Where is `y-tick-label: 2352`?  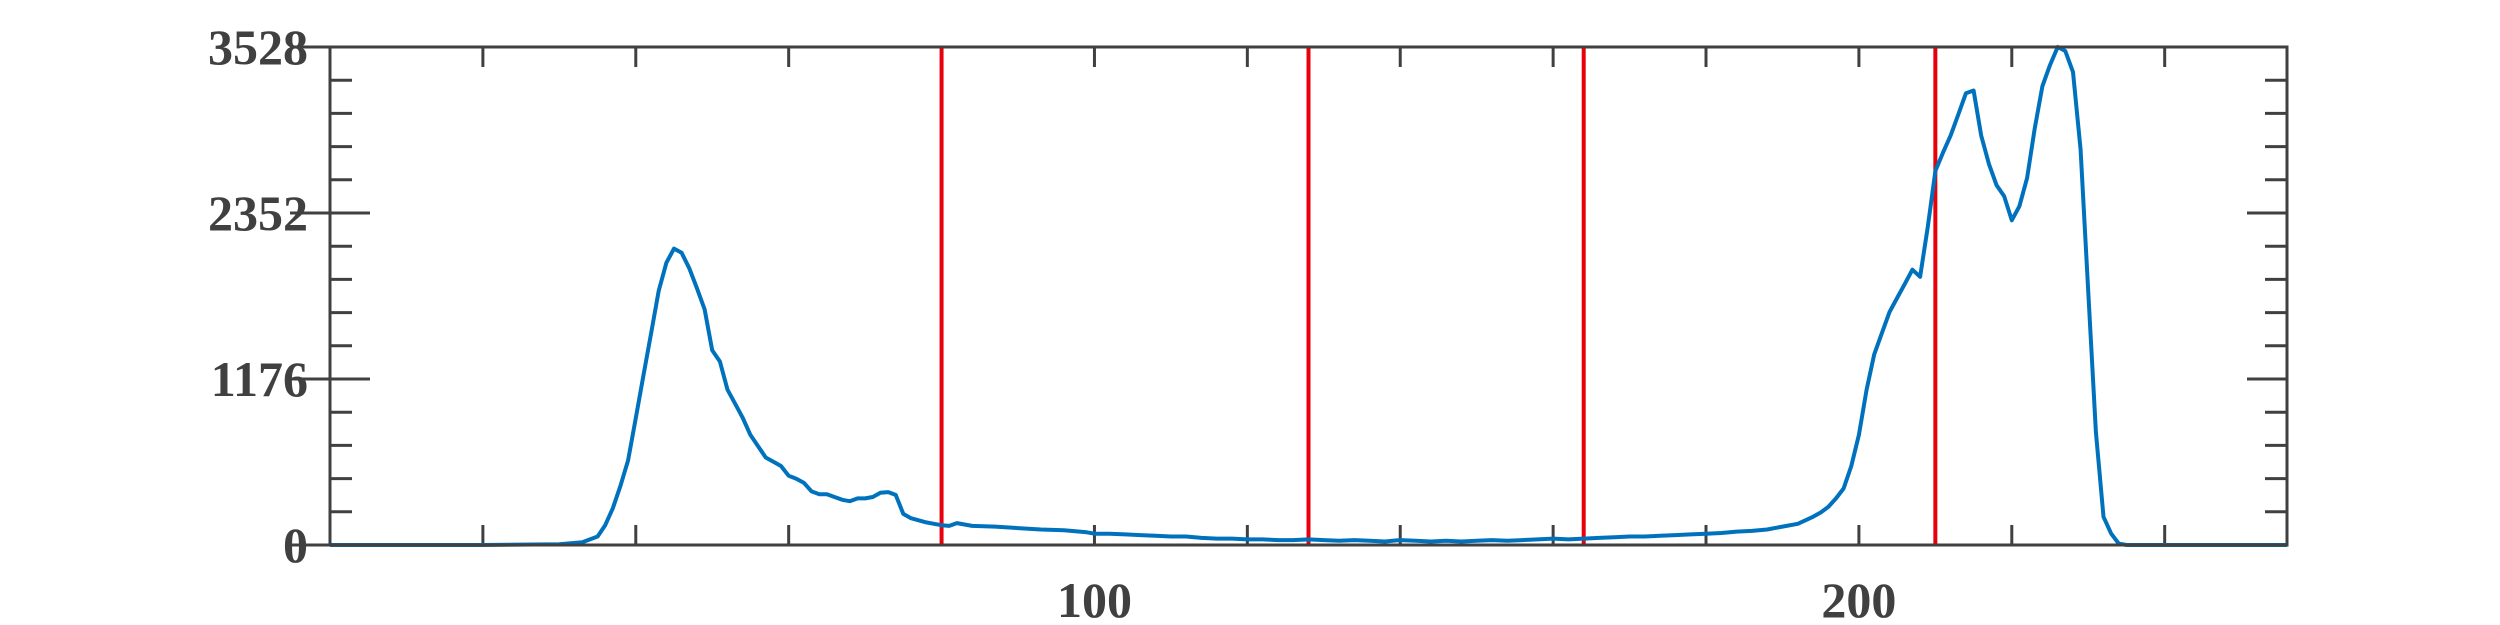 y-tick-label: 2352 is located at coordinates (258, 213).